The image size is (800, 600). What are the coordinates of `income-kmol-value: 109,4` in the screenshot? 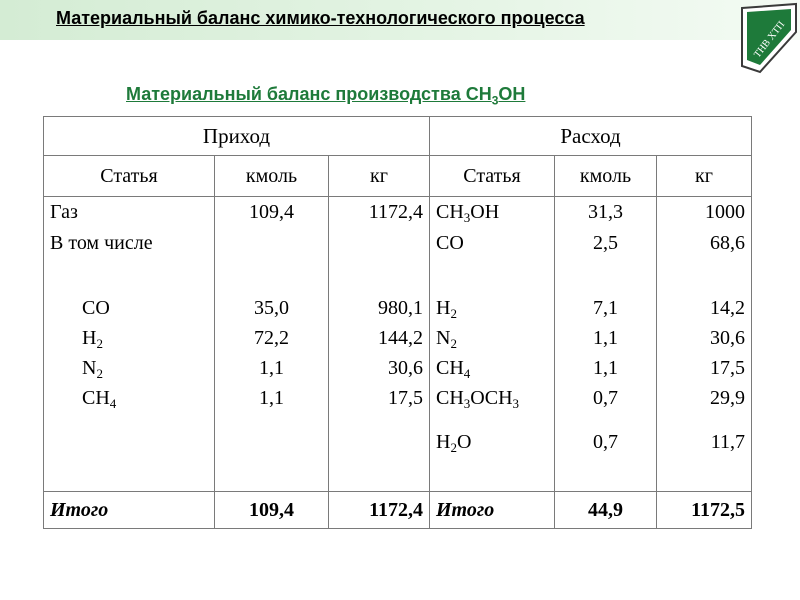 It's located at (271, 212).